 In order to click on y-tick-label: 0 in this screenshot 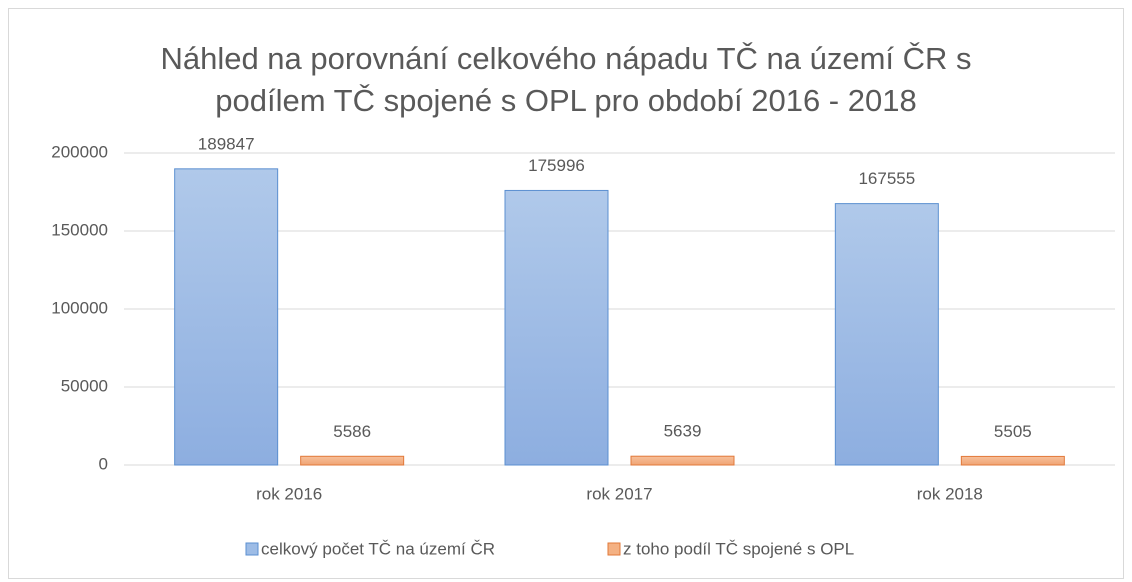, I will do `click(103, 463)`.